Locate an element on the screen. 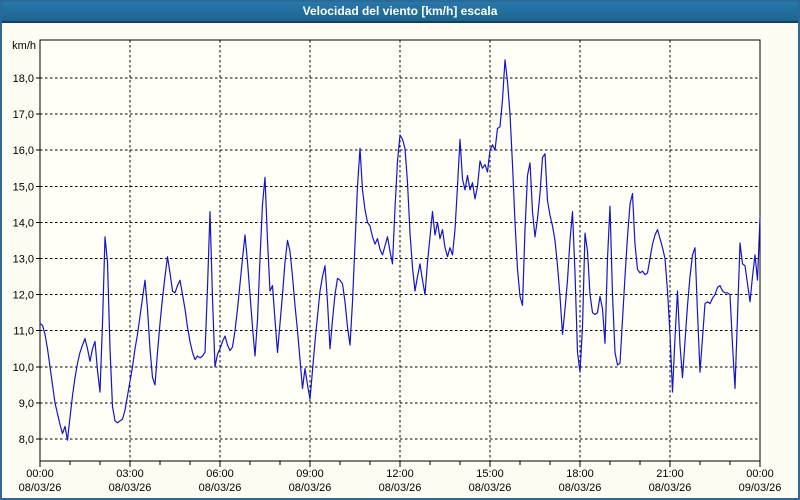 This screenshot has height=500, width=800. y-tick-label: 8,0 is located at coordinates (26, 440).